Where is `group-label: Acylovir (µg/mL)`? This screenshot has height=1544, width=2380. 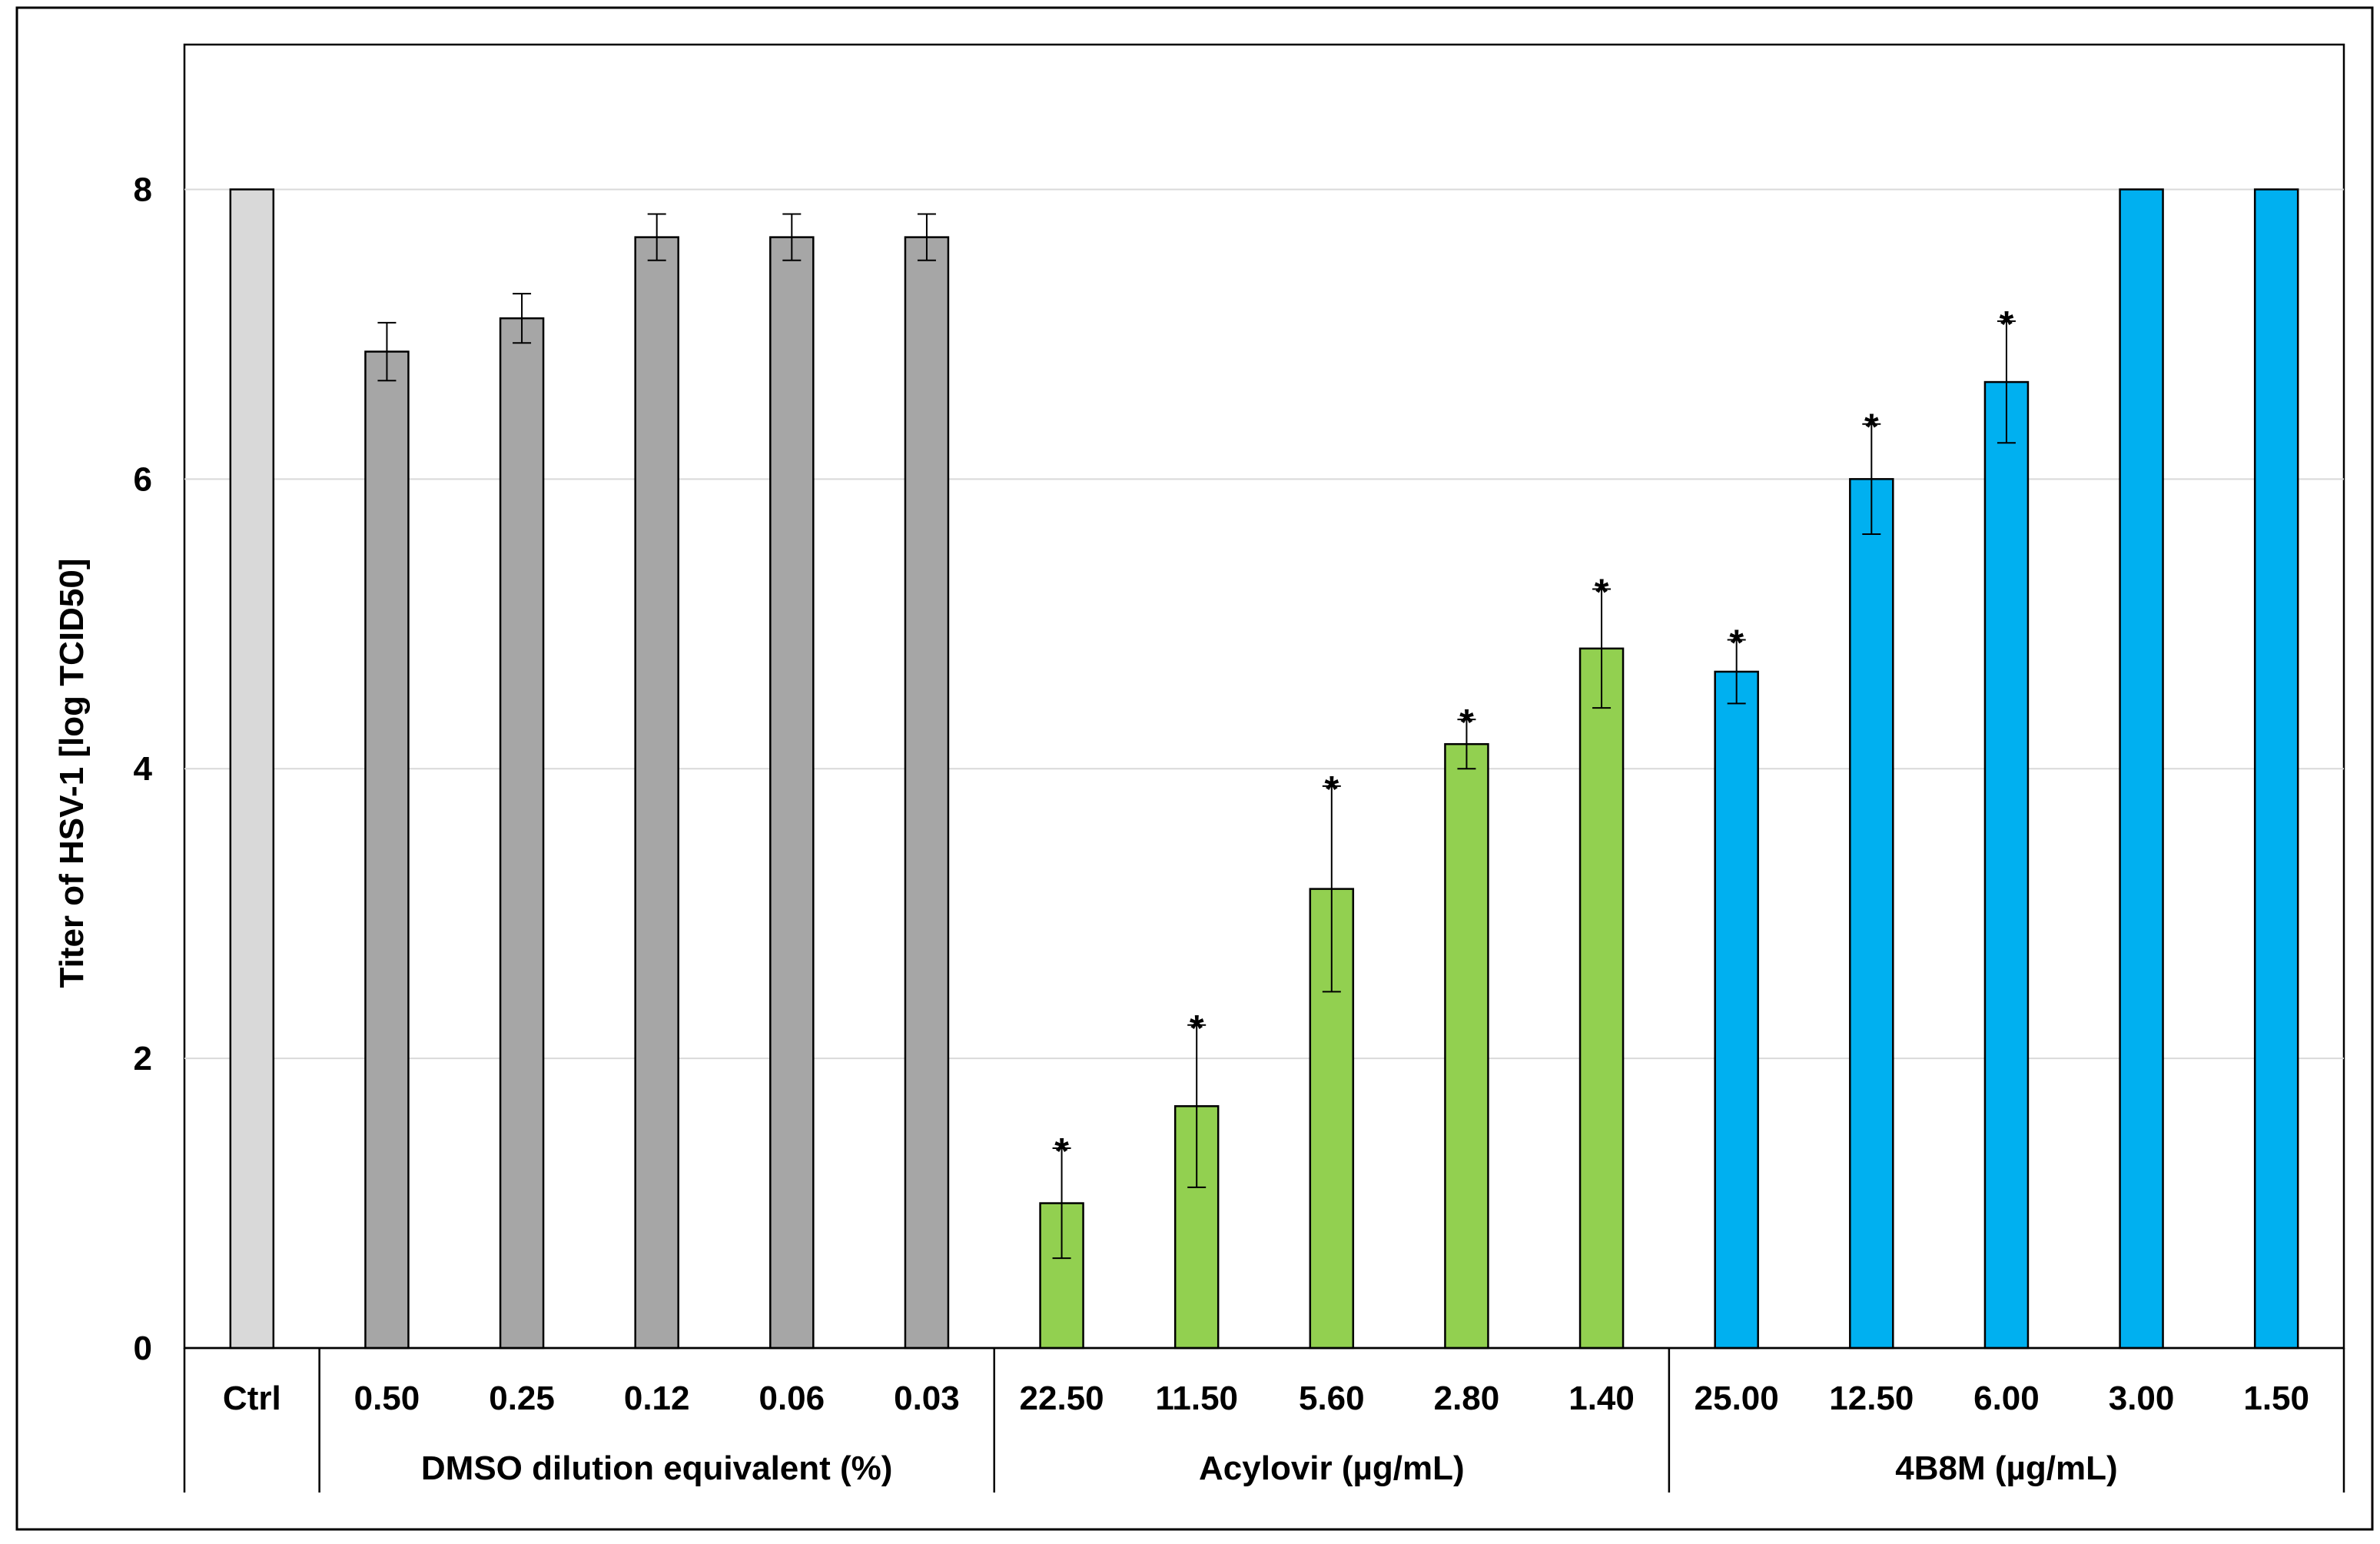
group-label: Acylovir (µg/mL) is located at coordinates (1332, 1468).